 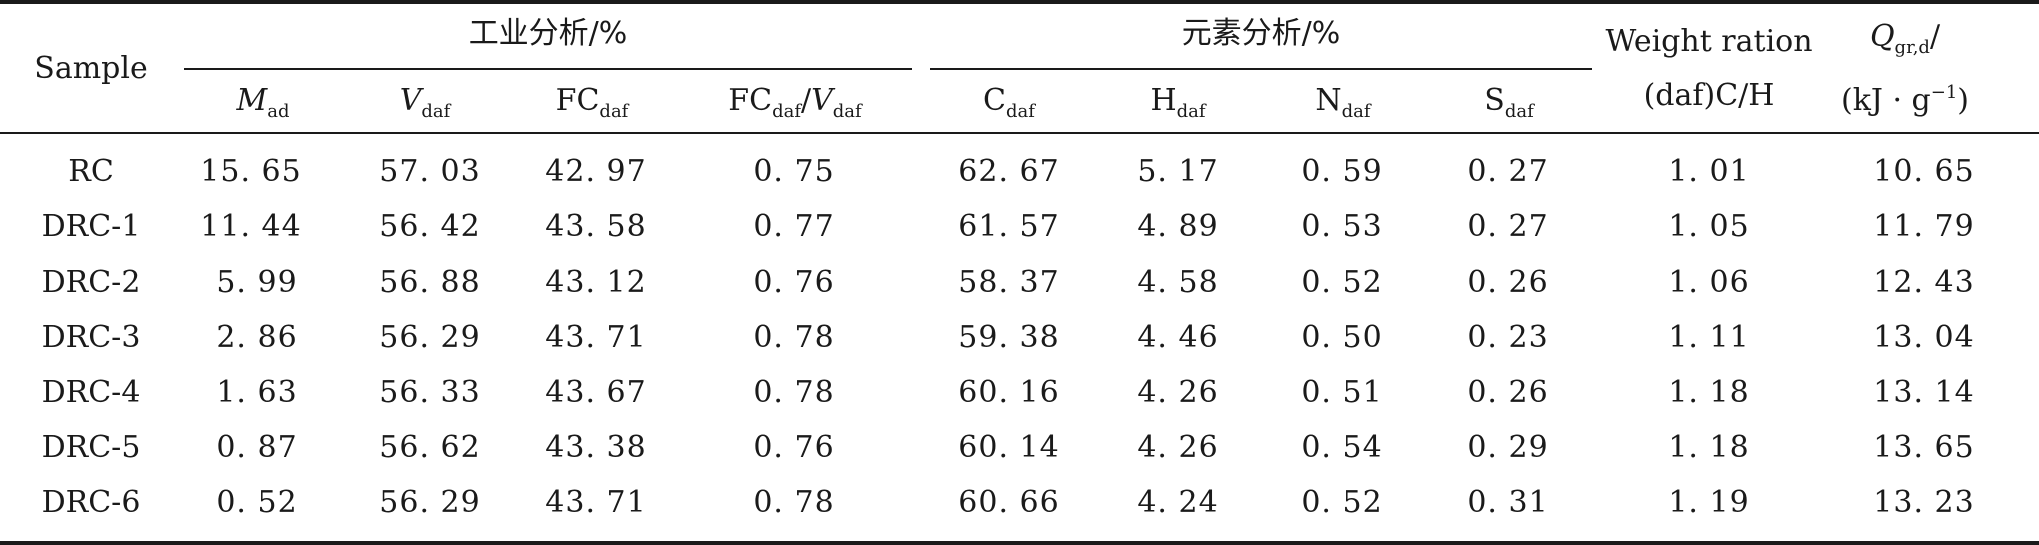 I want to click on cell-m-ad: 11. 44, so click(x=251, y=226).